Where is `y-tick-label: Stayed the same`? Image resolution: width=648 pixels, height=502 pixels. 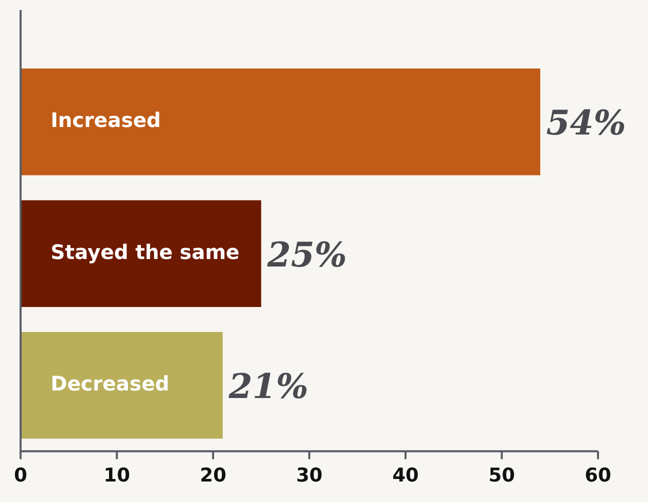 y-tick-label: Stayed the same is located at coordinates (145, 252).